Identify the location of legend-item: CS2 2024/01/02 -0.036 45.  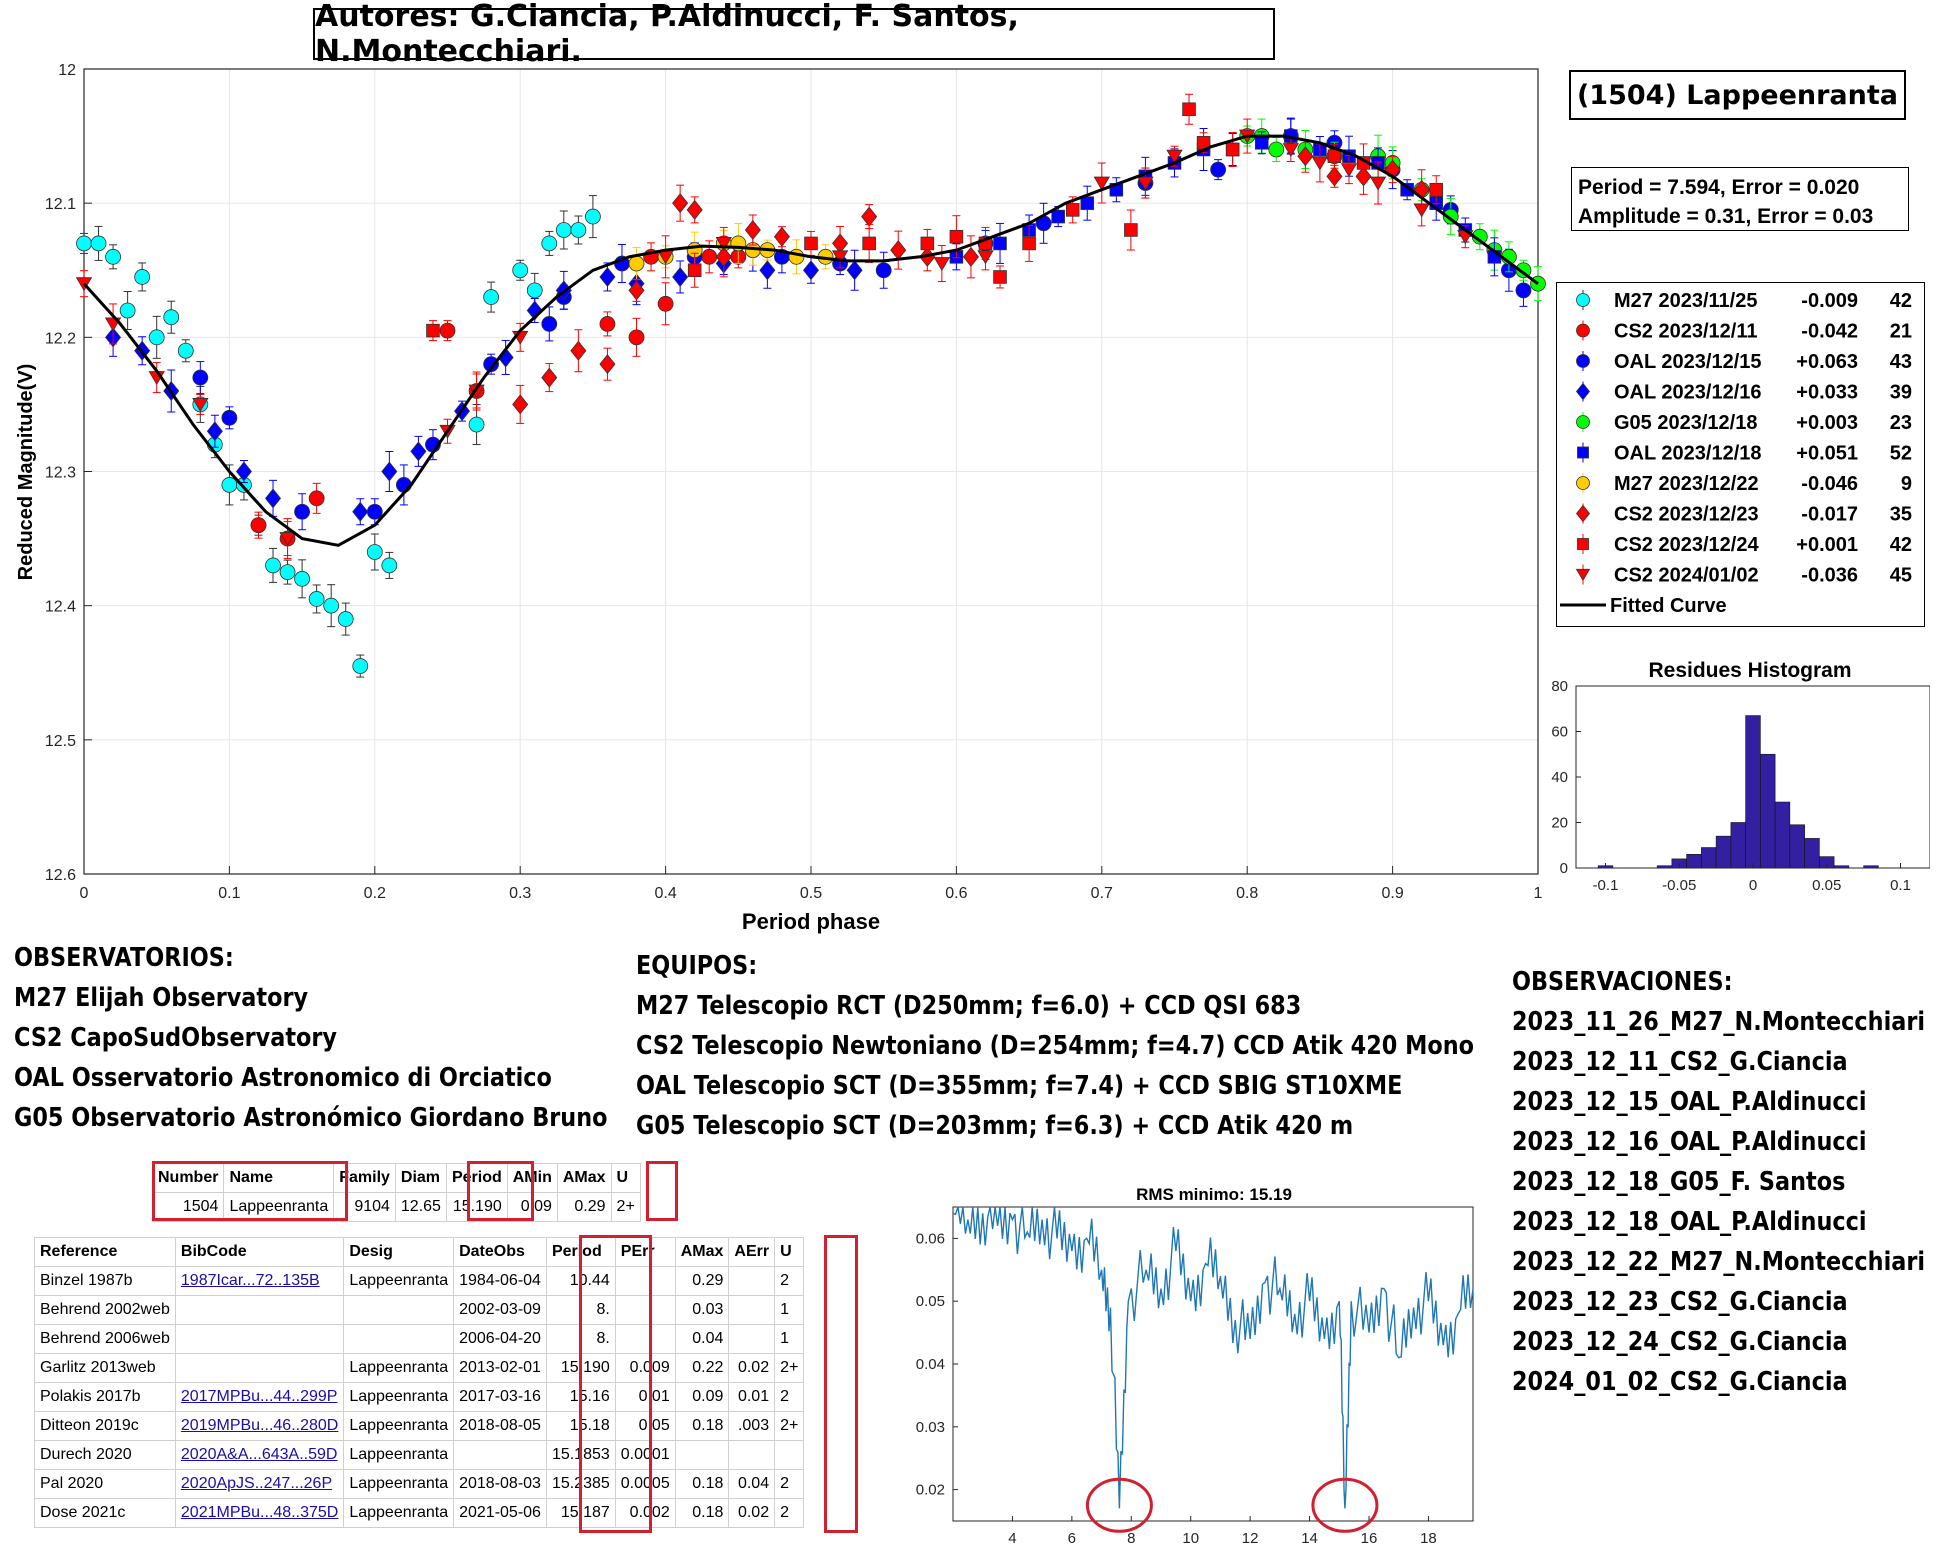
(1743, 575).